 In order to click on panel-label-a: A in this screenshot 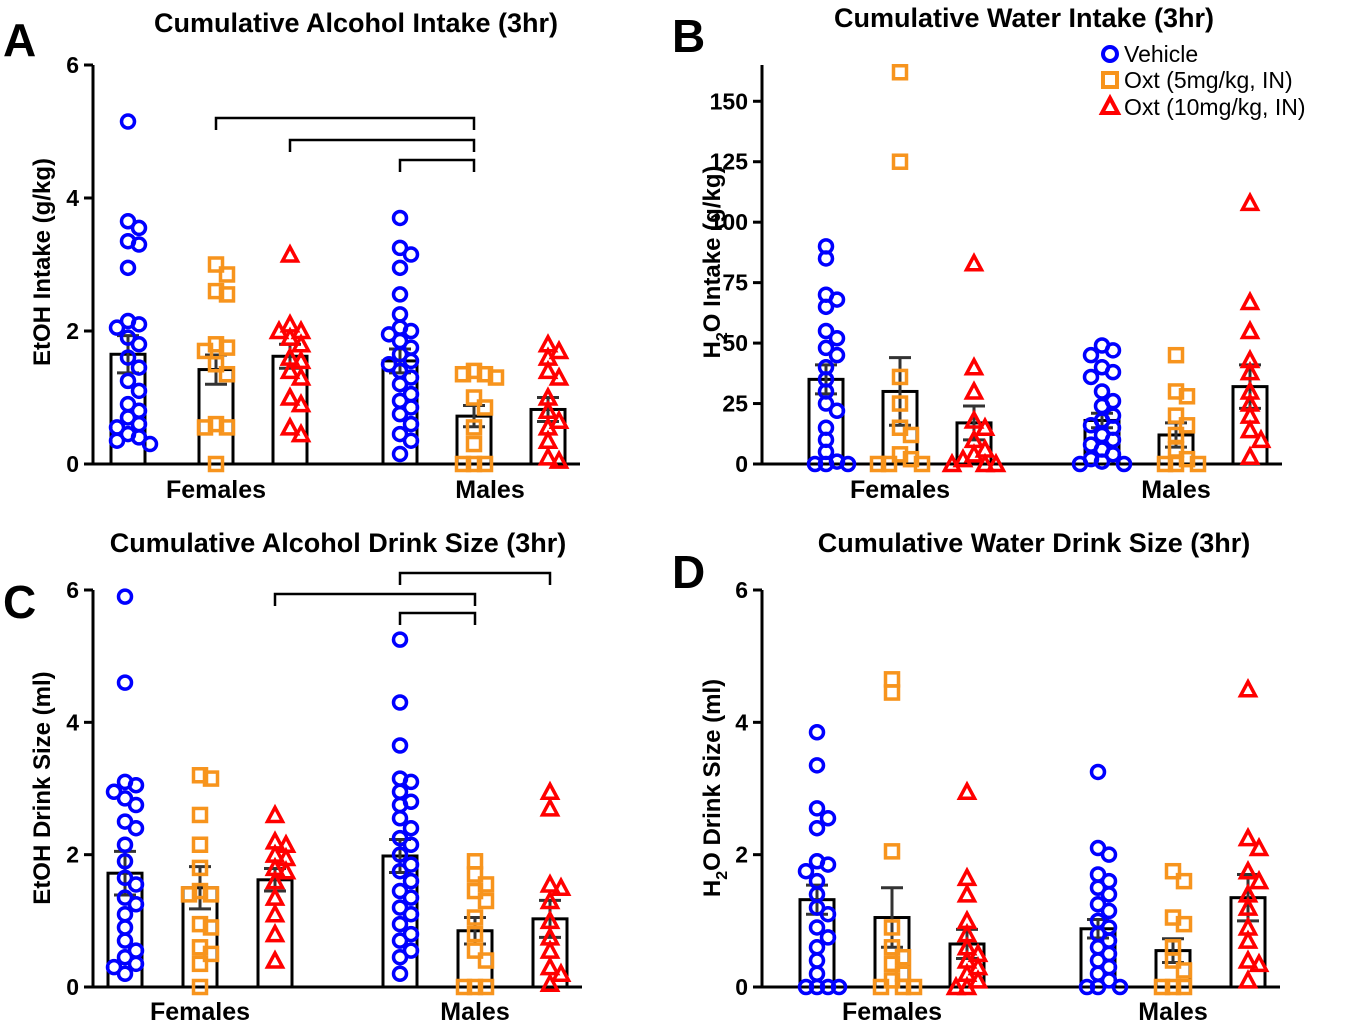, I will do `click(19, 40)`.